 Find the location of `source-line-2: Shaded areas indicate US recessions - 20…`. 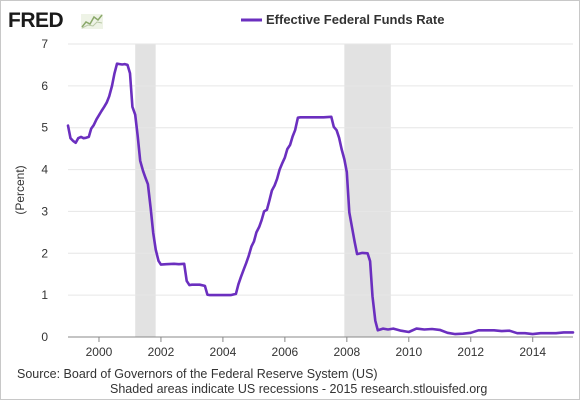

source-line-2: Shaded areas indicate US recessions - 20… is located at coordinates (298, 389).